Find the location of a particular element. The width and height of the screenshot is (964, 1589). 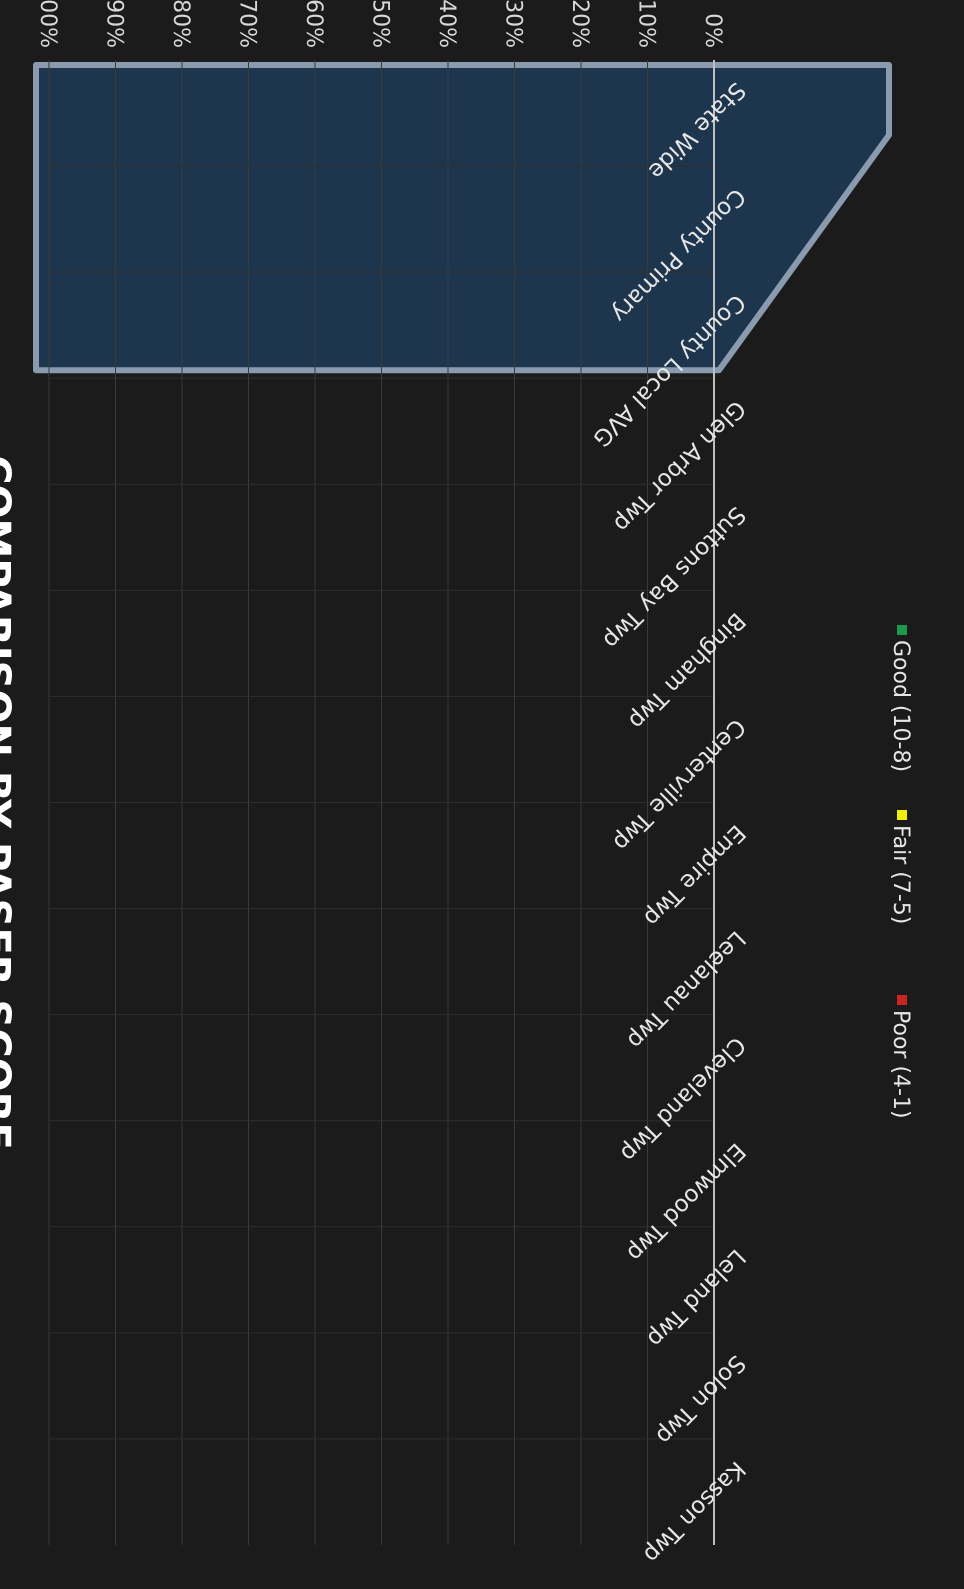

value-tick-label: 20% is located at coordinates (579, 24).